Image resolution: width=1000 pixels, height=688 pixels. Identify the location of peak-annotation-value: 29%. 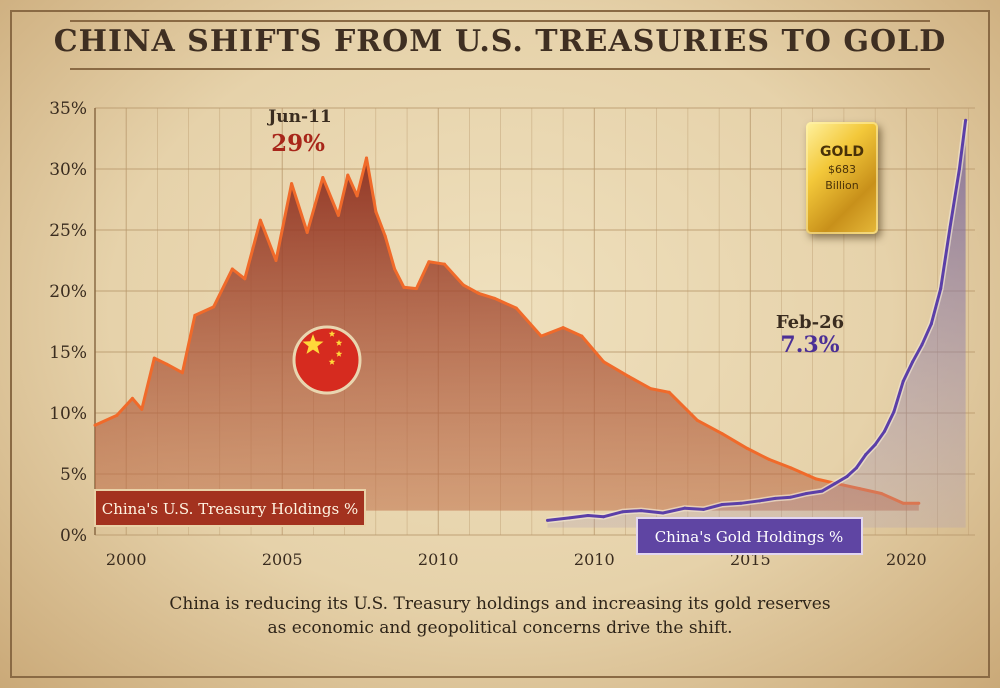
(298, 143).